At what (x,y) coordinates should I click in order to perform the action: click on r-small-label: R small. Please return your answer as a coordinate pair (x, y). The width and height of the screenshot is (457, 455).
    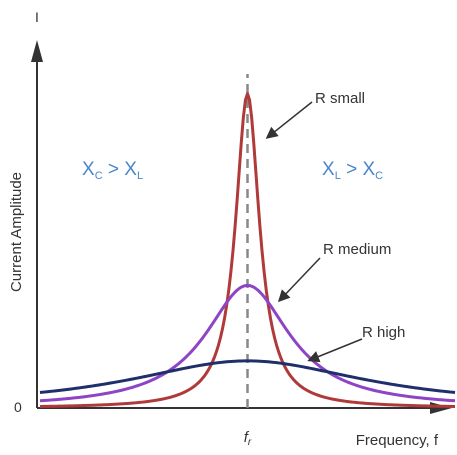
    Looking at the image, I should click on (340, 98).